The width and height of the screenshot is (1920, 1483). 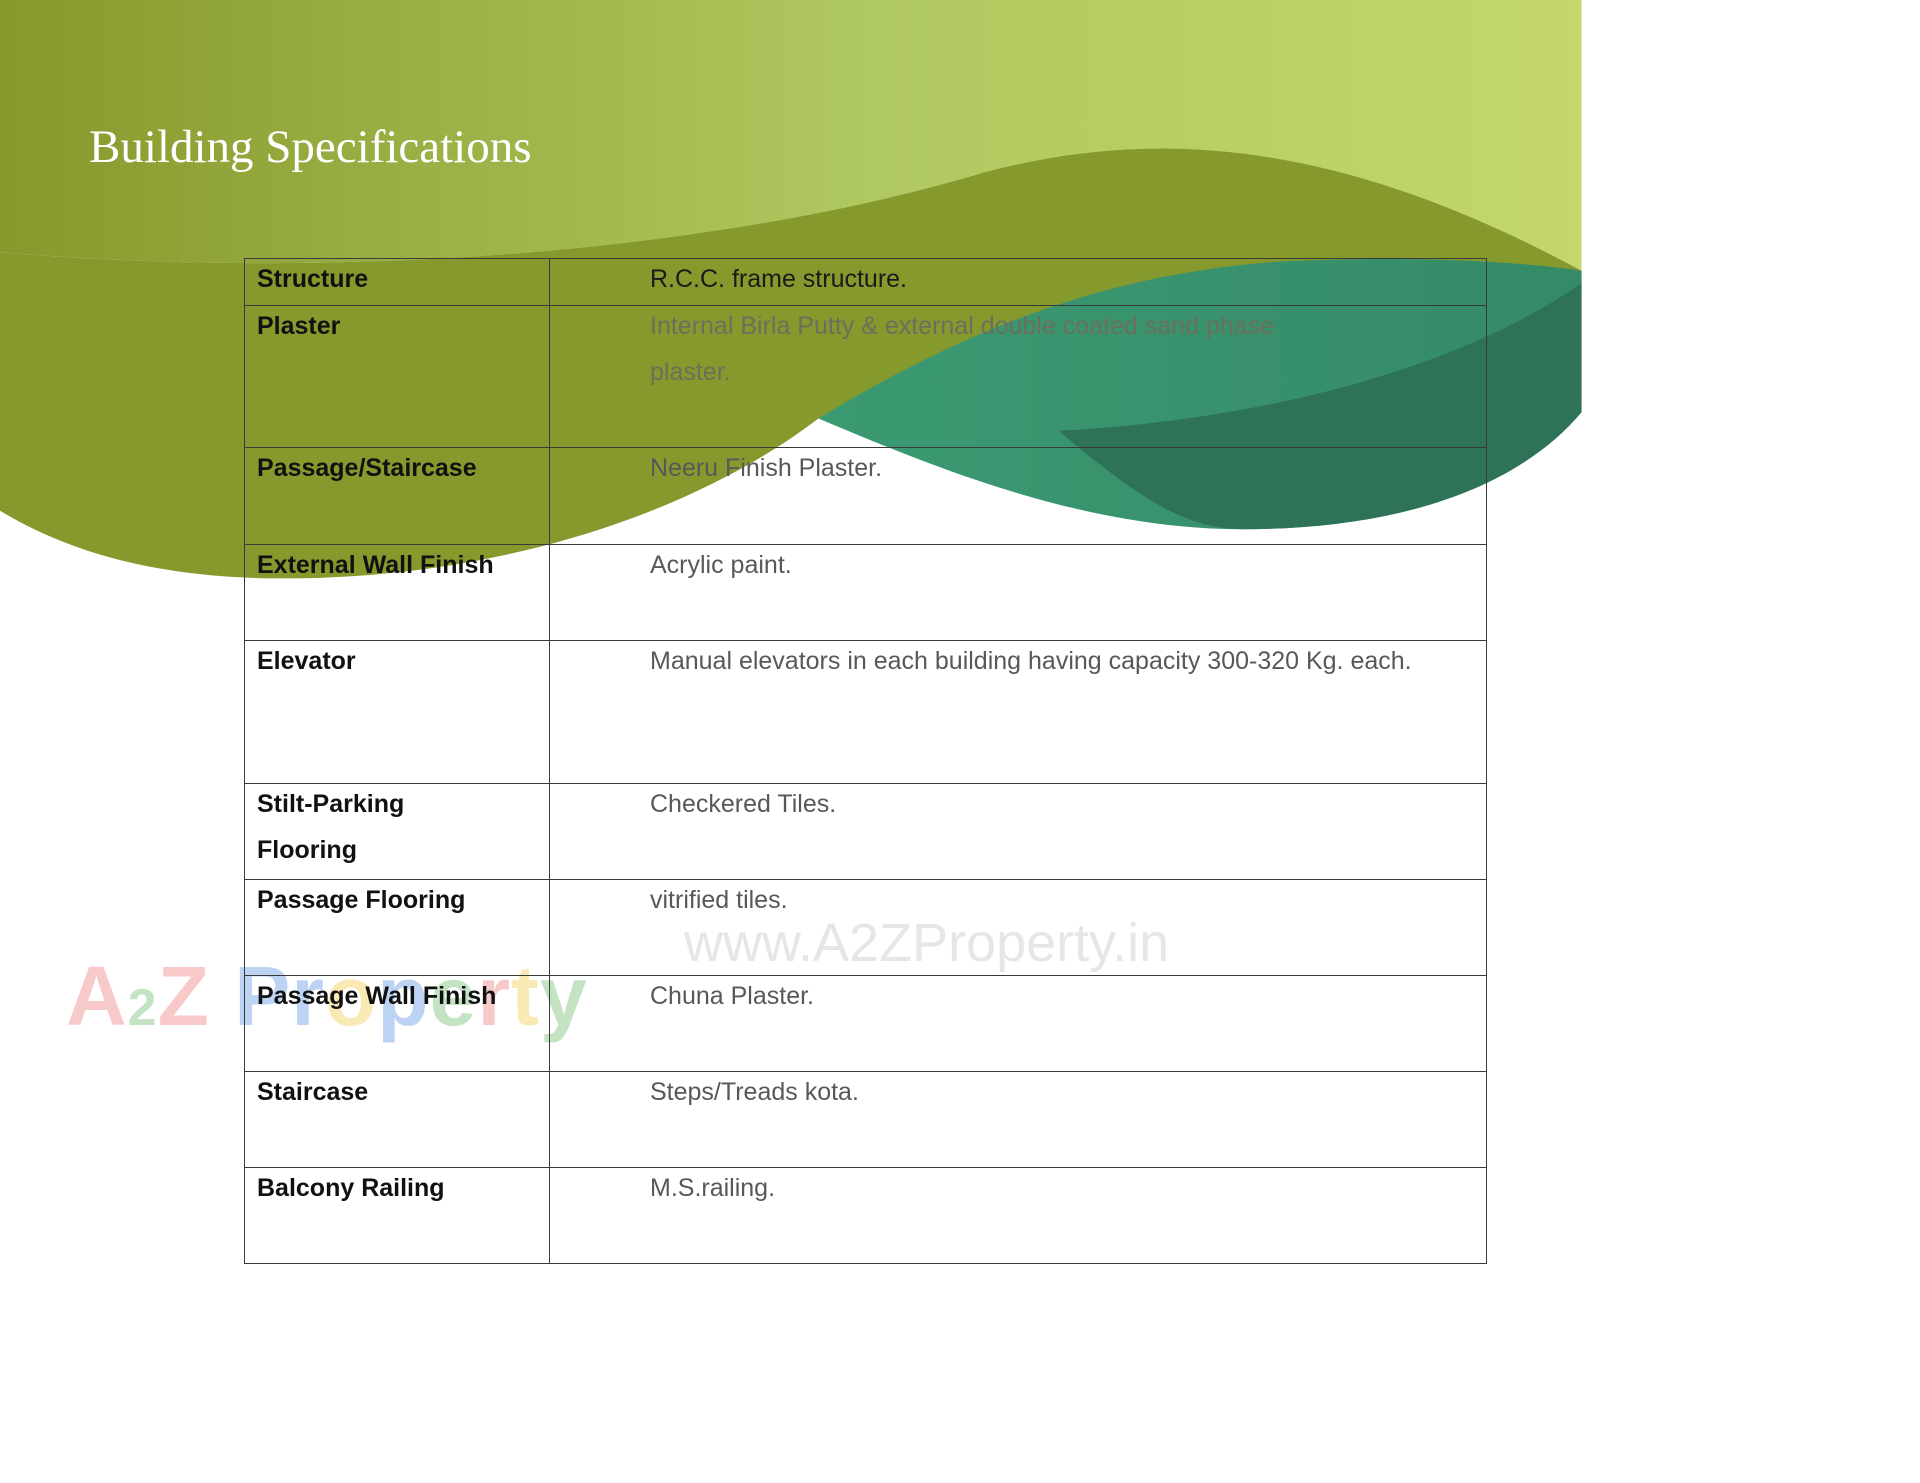 What do you see at coordinates (397, 282) in the screenshot?
I see `spec-label: Structure` at bounding box center [397, 282].